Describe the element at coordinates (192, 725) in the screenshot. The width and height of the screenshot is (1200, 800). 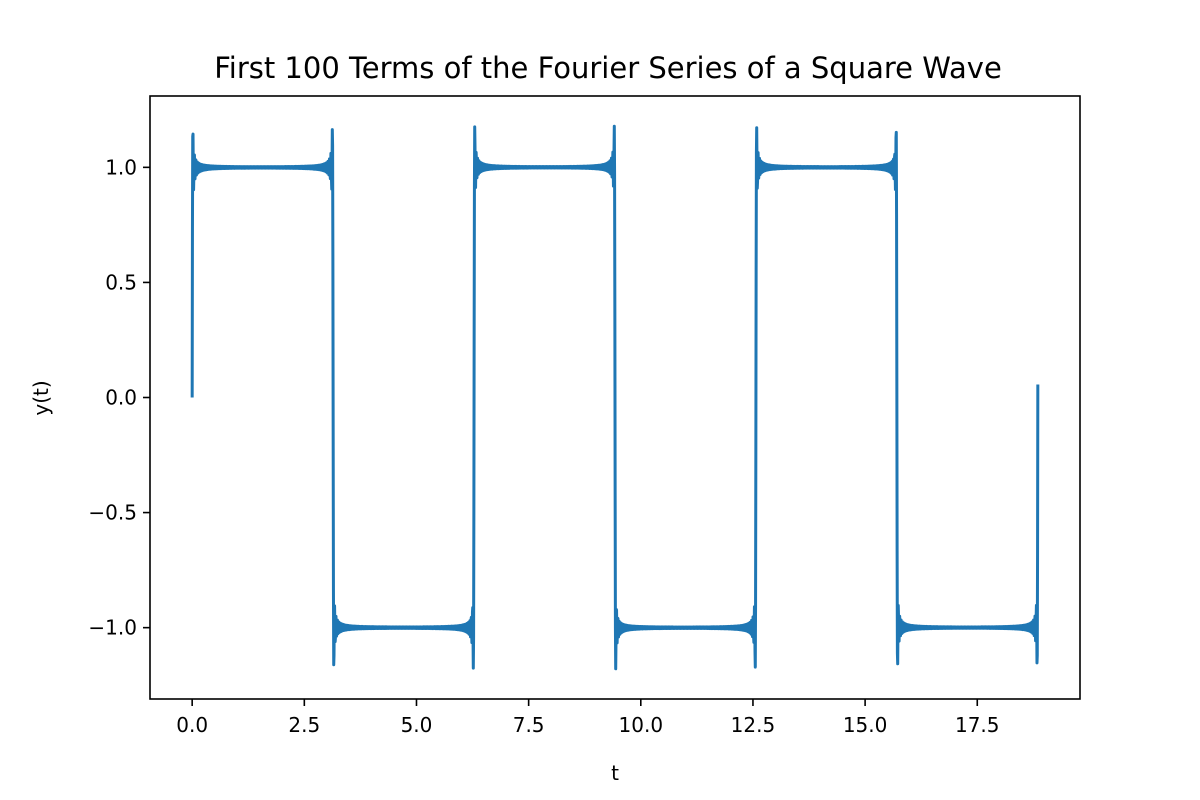
I see `x-tick-label: 0.0` at that location.